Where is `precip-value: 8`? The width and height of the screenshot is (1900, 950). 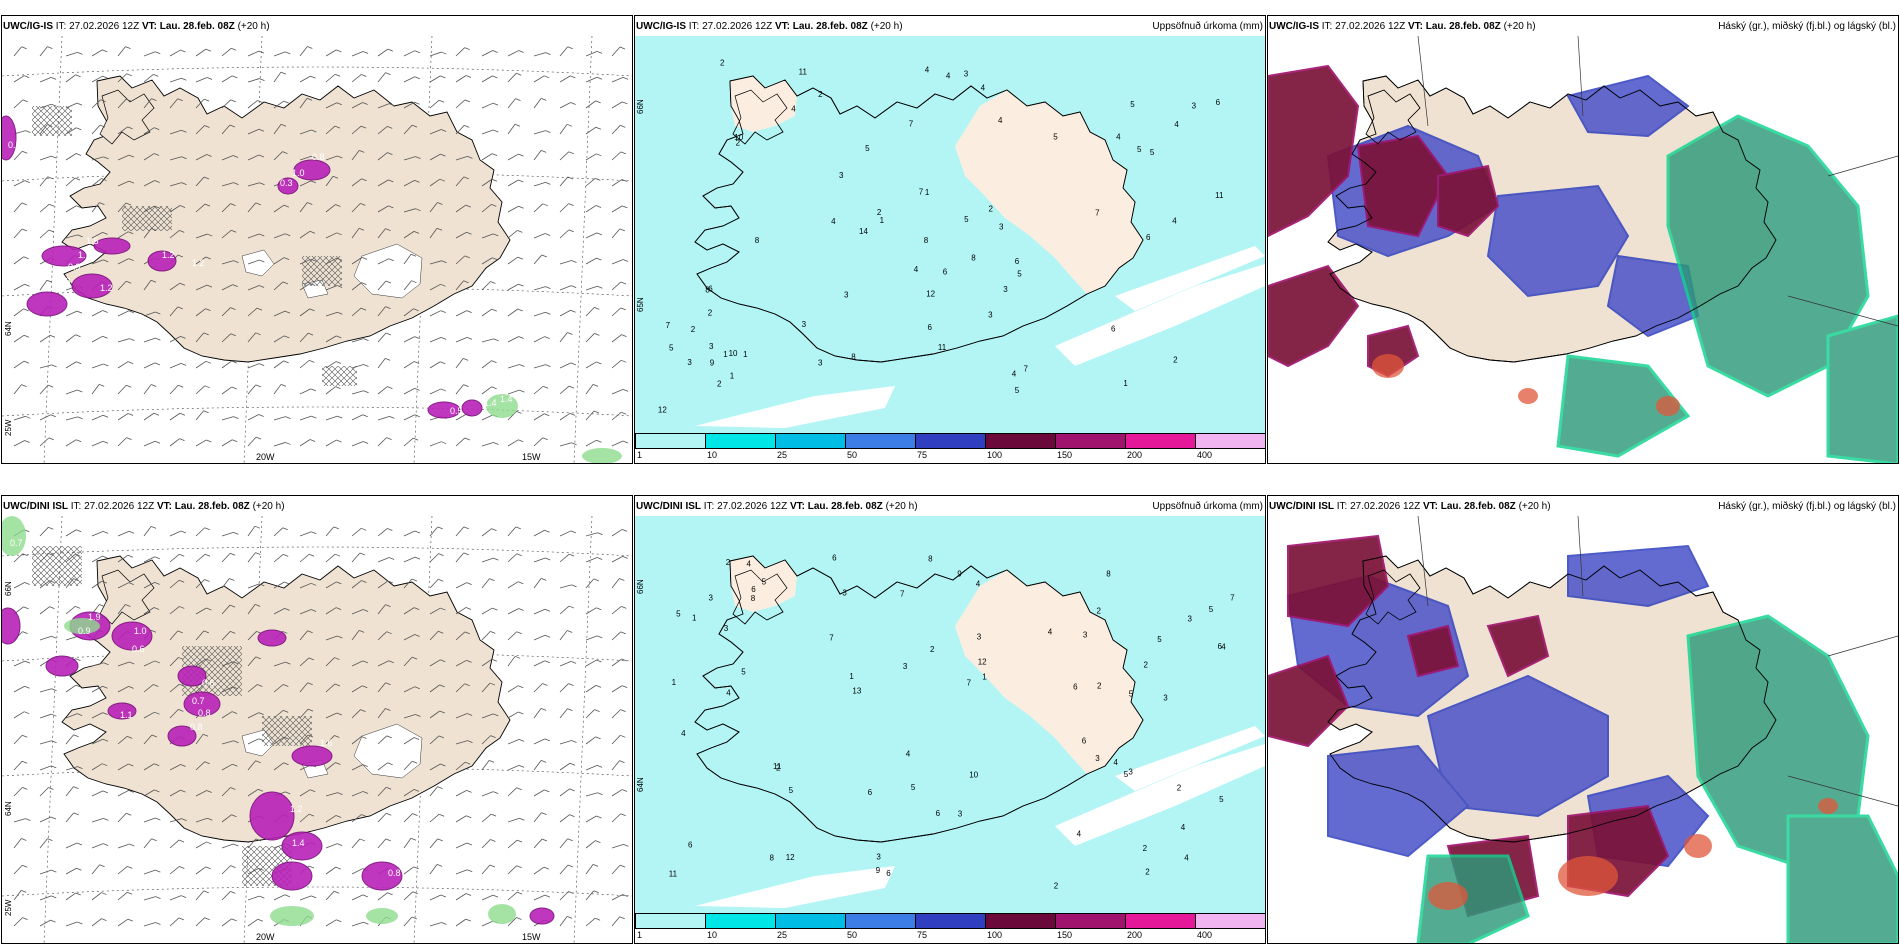 precip-value: 8 is located at coordinates (926, 240).